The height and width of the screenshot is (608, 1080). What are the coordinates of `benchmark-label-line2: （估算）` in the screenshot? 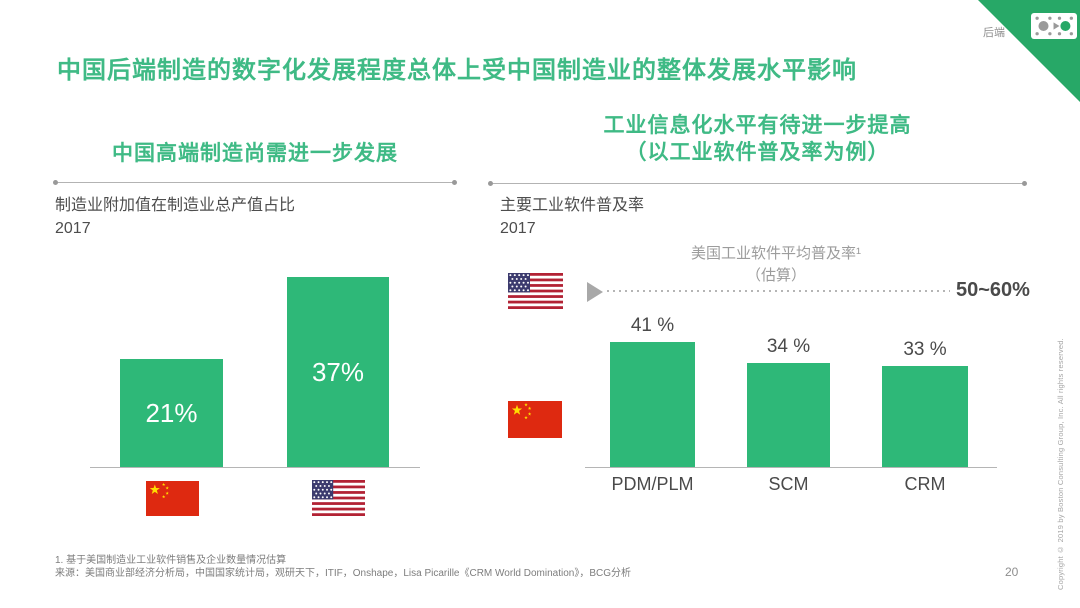 It's located at (775, 275).